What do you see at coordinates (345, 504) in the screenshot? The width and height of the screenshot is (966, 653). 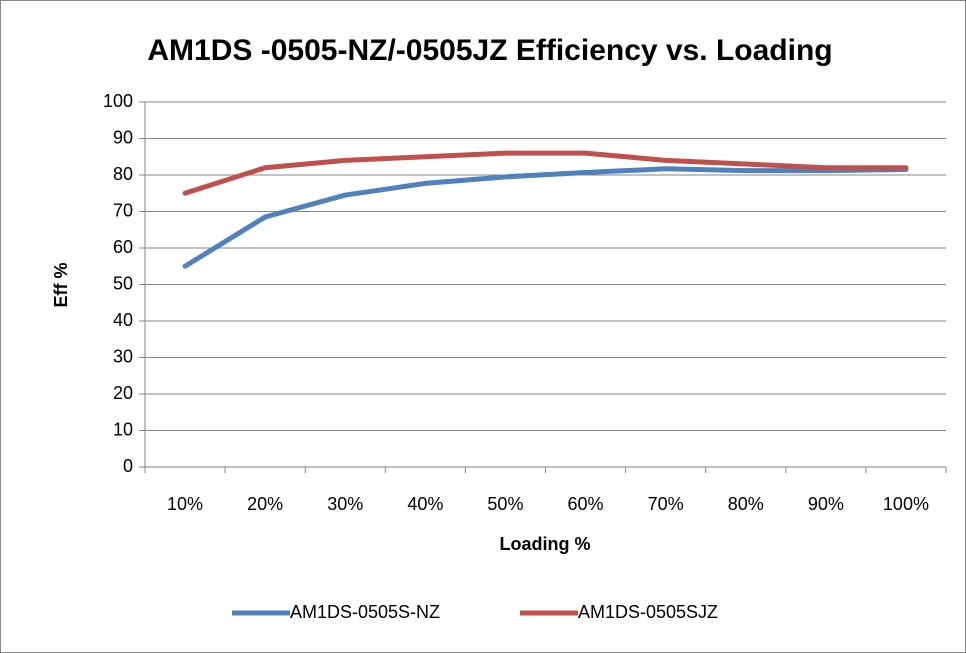 I see `x-tick-label: 30%` at bounding box center [345, 504].